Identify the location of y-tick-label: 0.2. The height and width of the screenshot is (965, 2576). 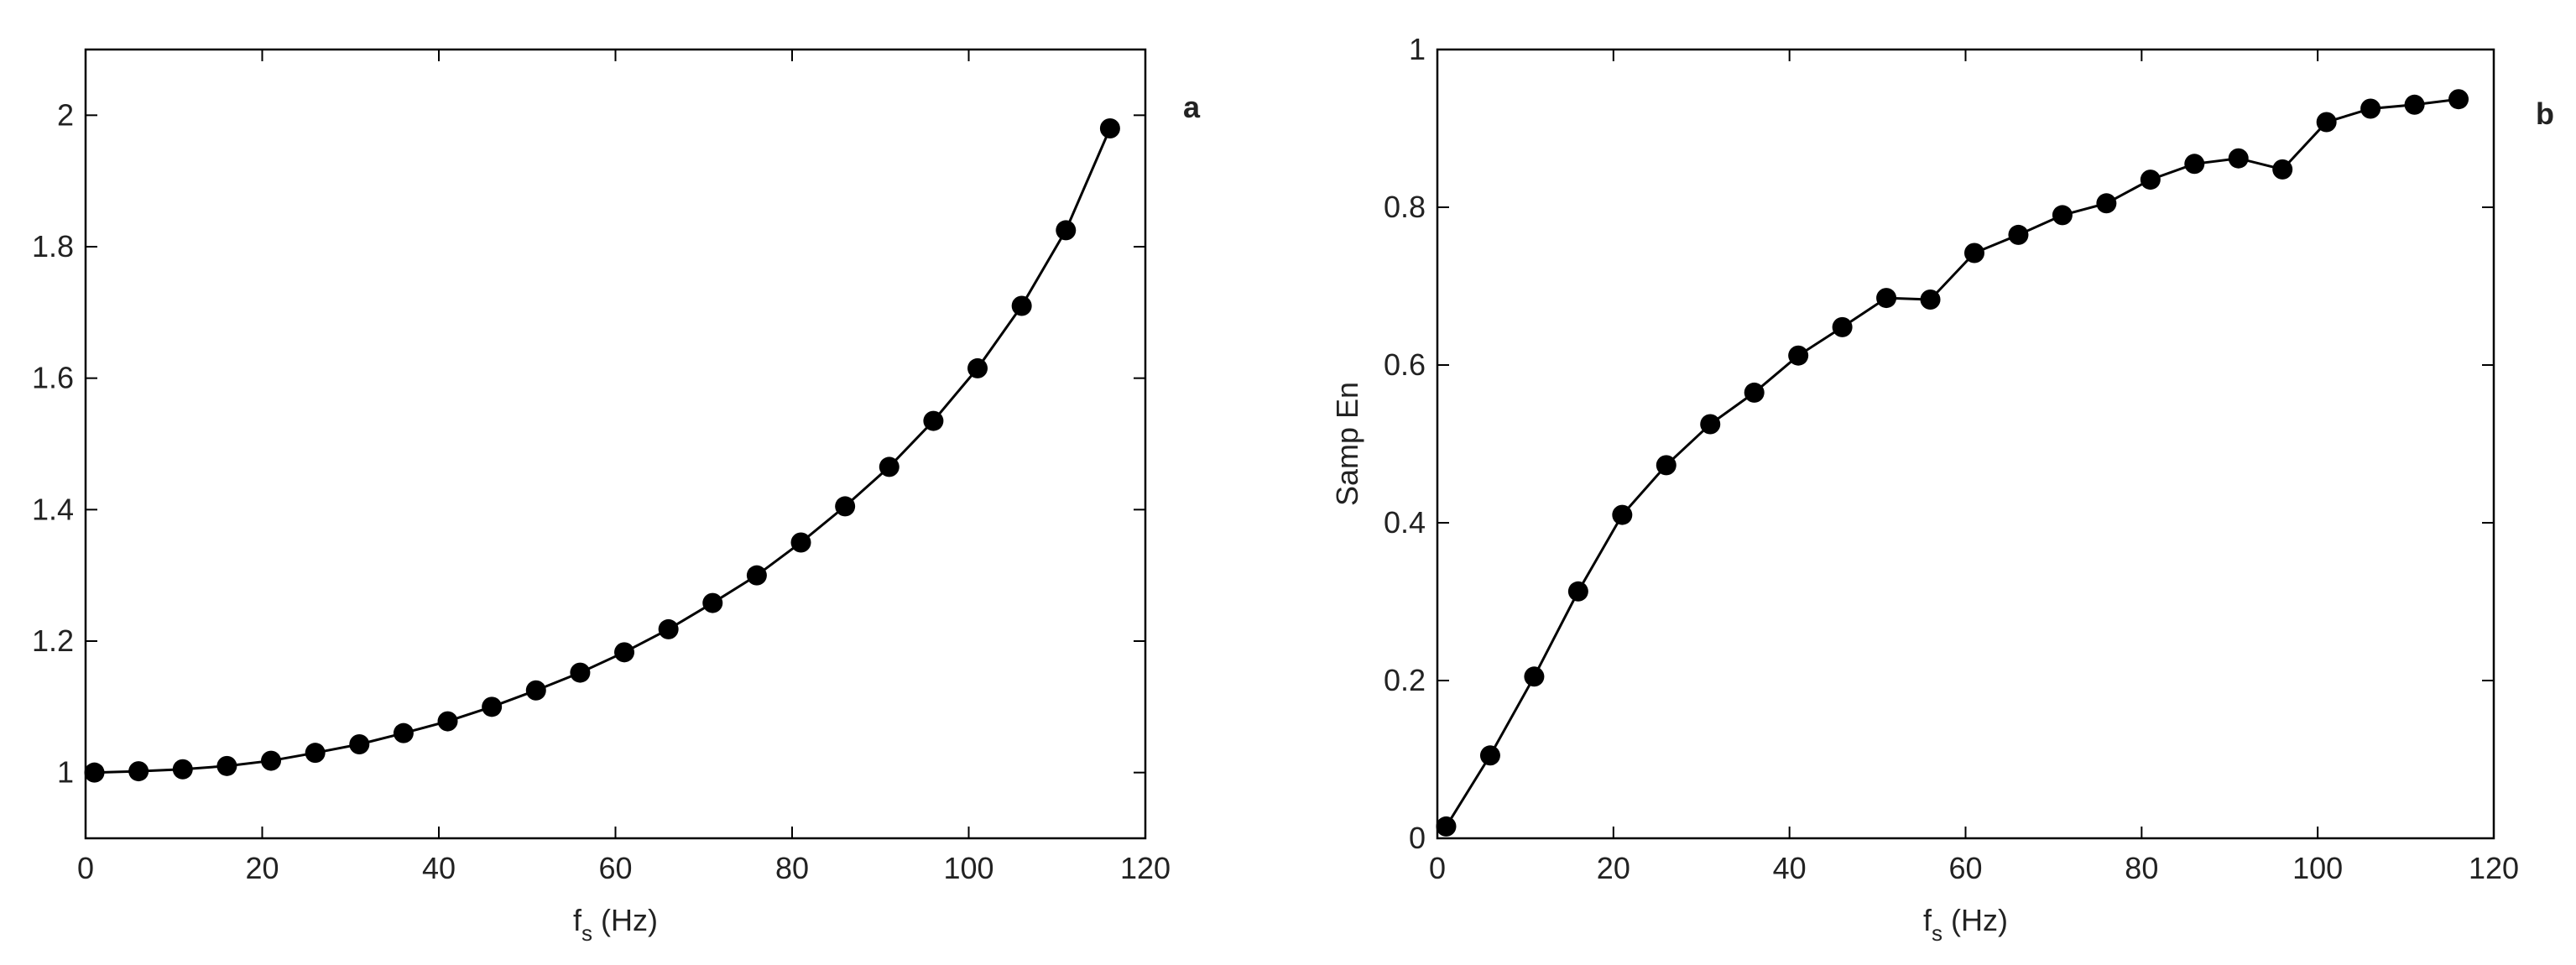
(1405, 680).